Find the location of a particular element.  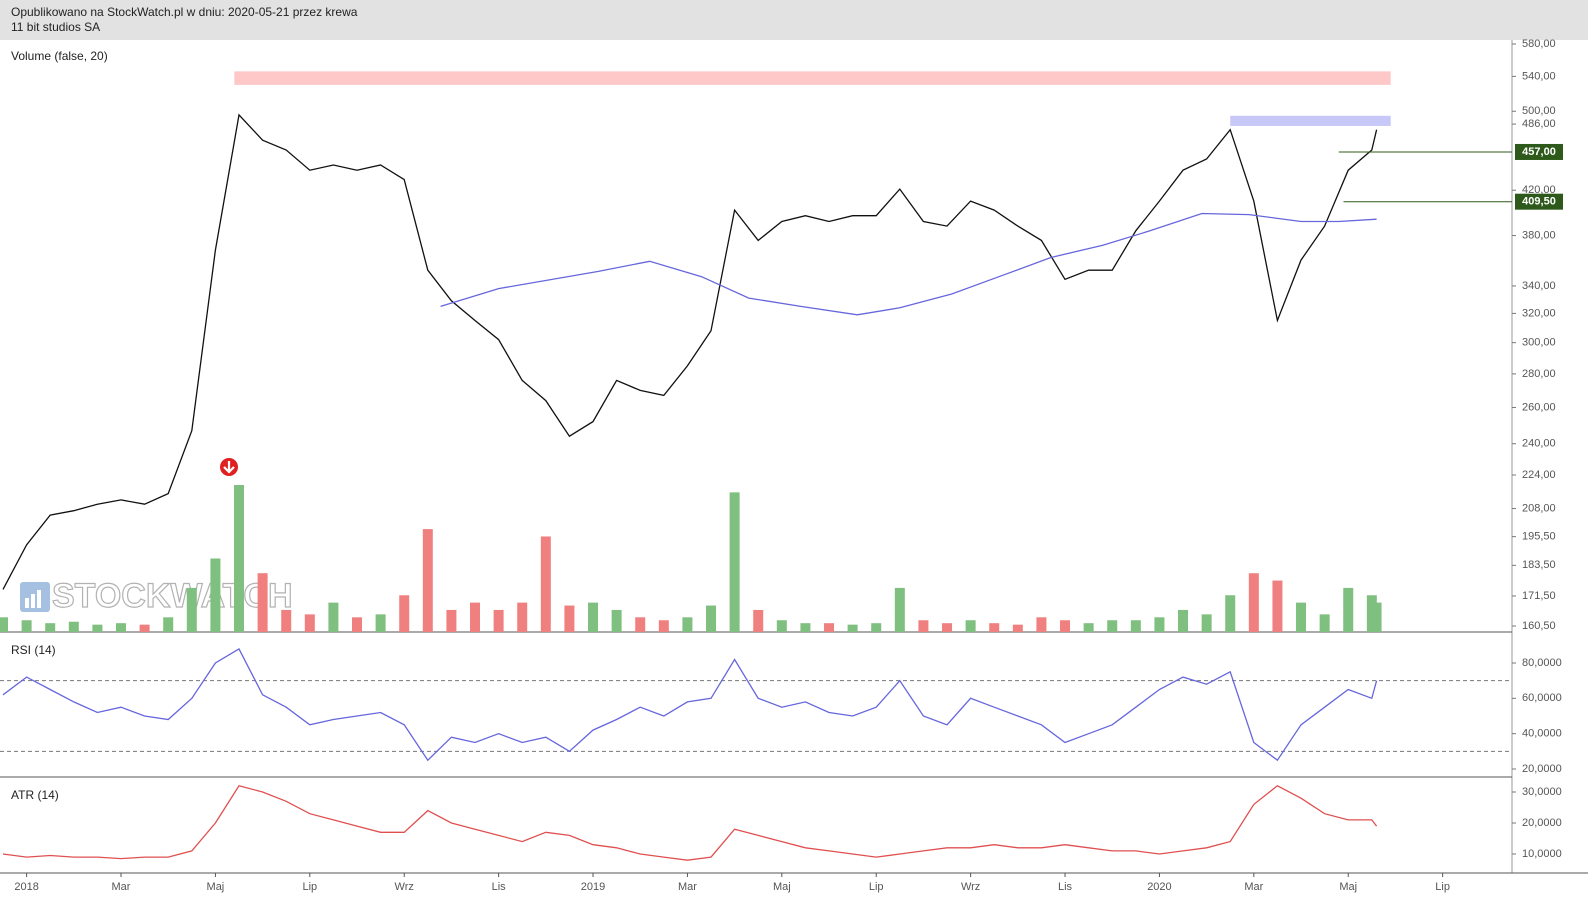

y-tick-label: 280,00 is located at coordinates (1539, 374).